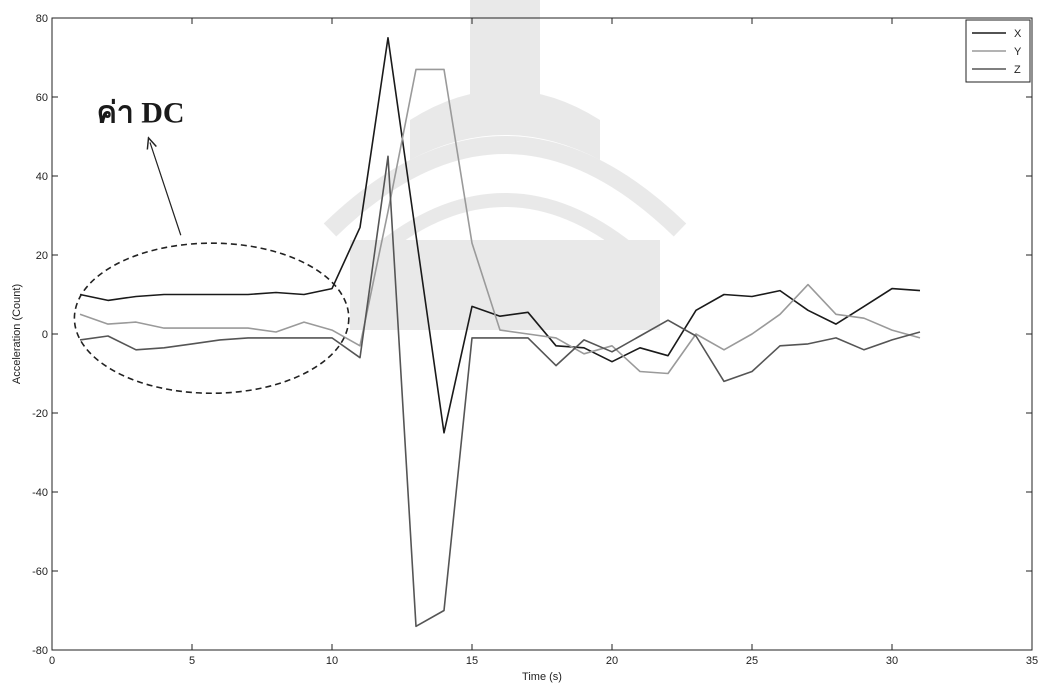 Image resolution: width=1045 pixels, height=692 pixels. Describe the element at coordinates (40, 414) in the screenshot. I see `y-tick-label: -20` at that location.